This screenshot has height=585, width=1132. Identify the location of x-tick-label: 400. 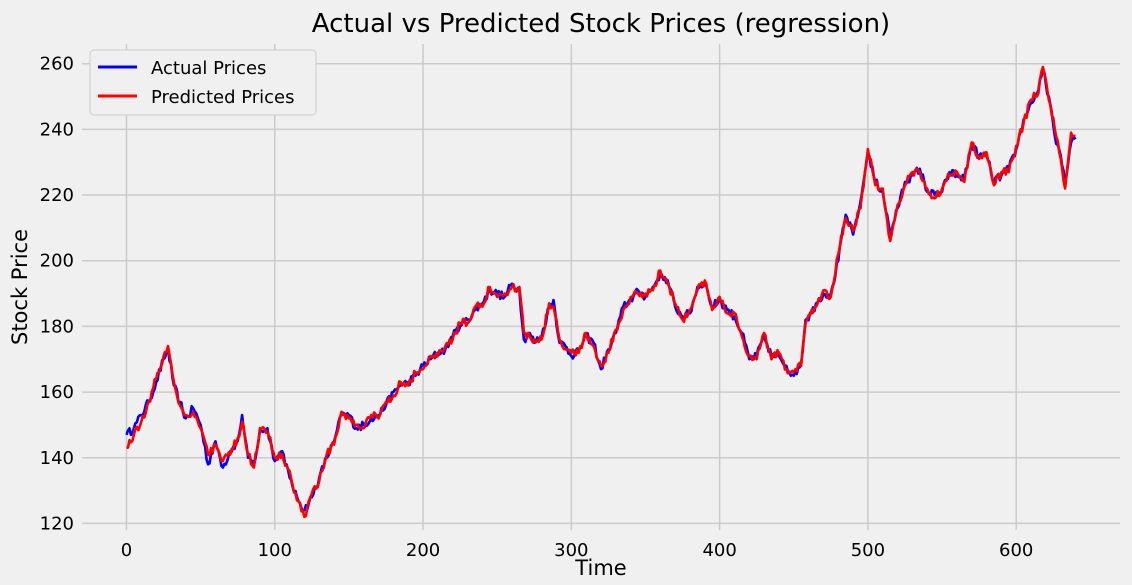
(719, 550).